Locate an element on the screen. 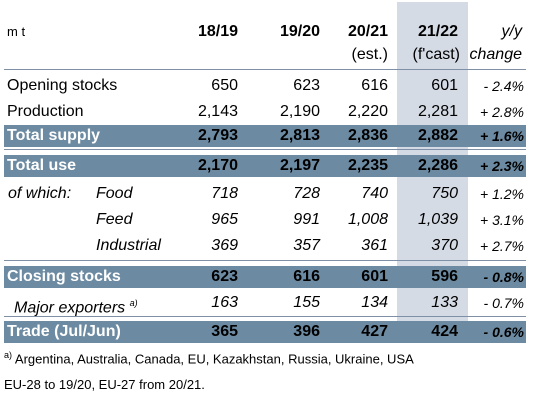  value-1920: 2,197 is located at coordinates (299, 165).